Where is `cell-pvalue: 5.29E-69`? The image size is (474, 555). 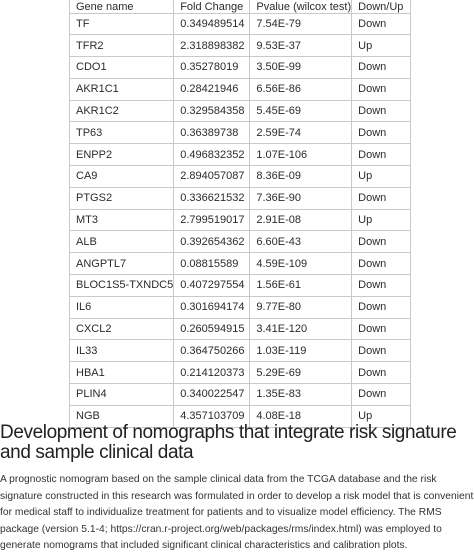
cell-pvalue: 5.29E-69 is located at coordinates (301, 373).